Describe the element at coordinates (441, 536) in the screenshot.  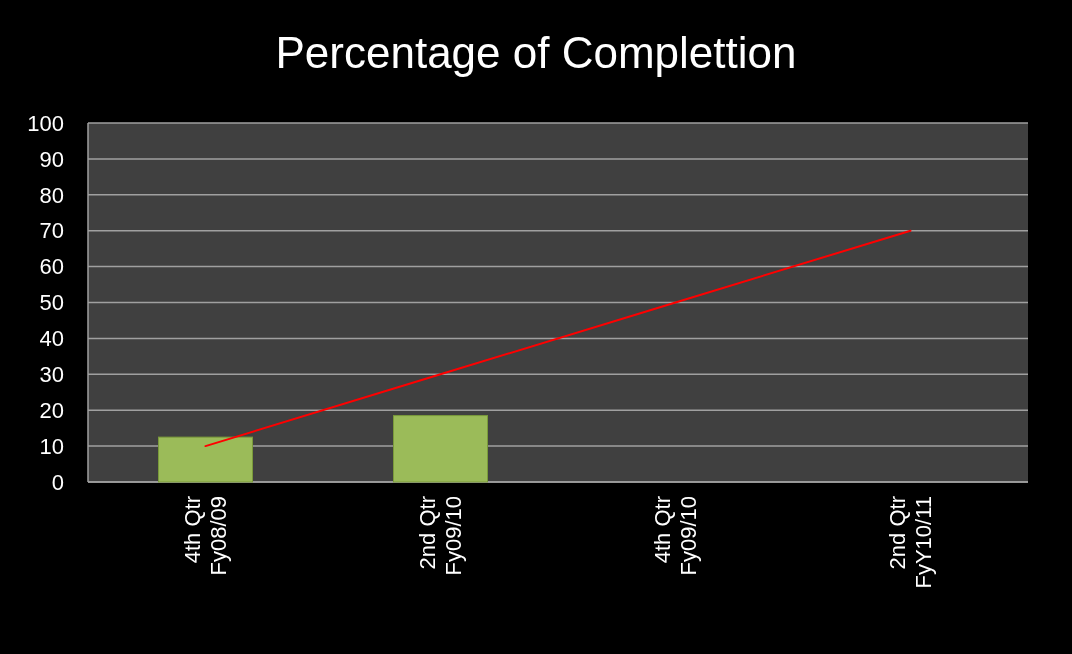
I see `x-tick-label: 2nd Qtr Fy09/10` at that location.